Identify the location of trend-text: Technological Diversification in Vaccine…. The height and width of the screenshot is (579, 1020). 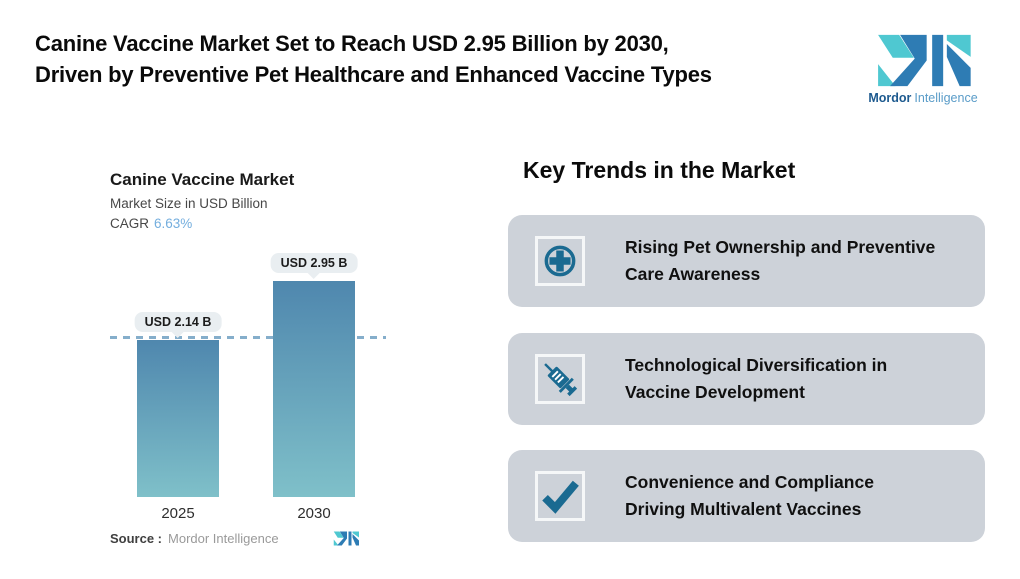
(756, 379).